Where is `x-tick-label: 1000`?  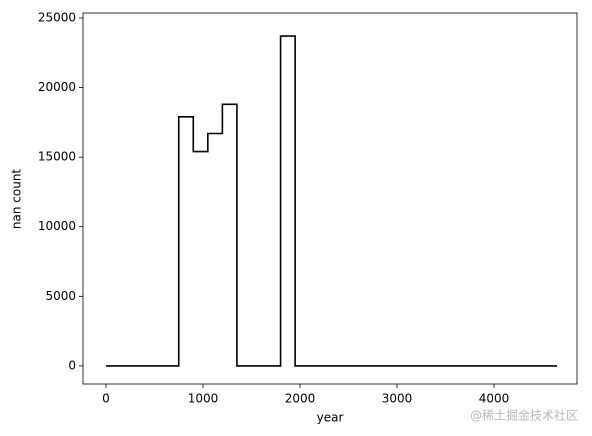
x-tick-label: 1000 is located at coordinates (203, 399).